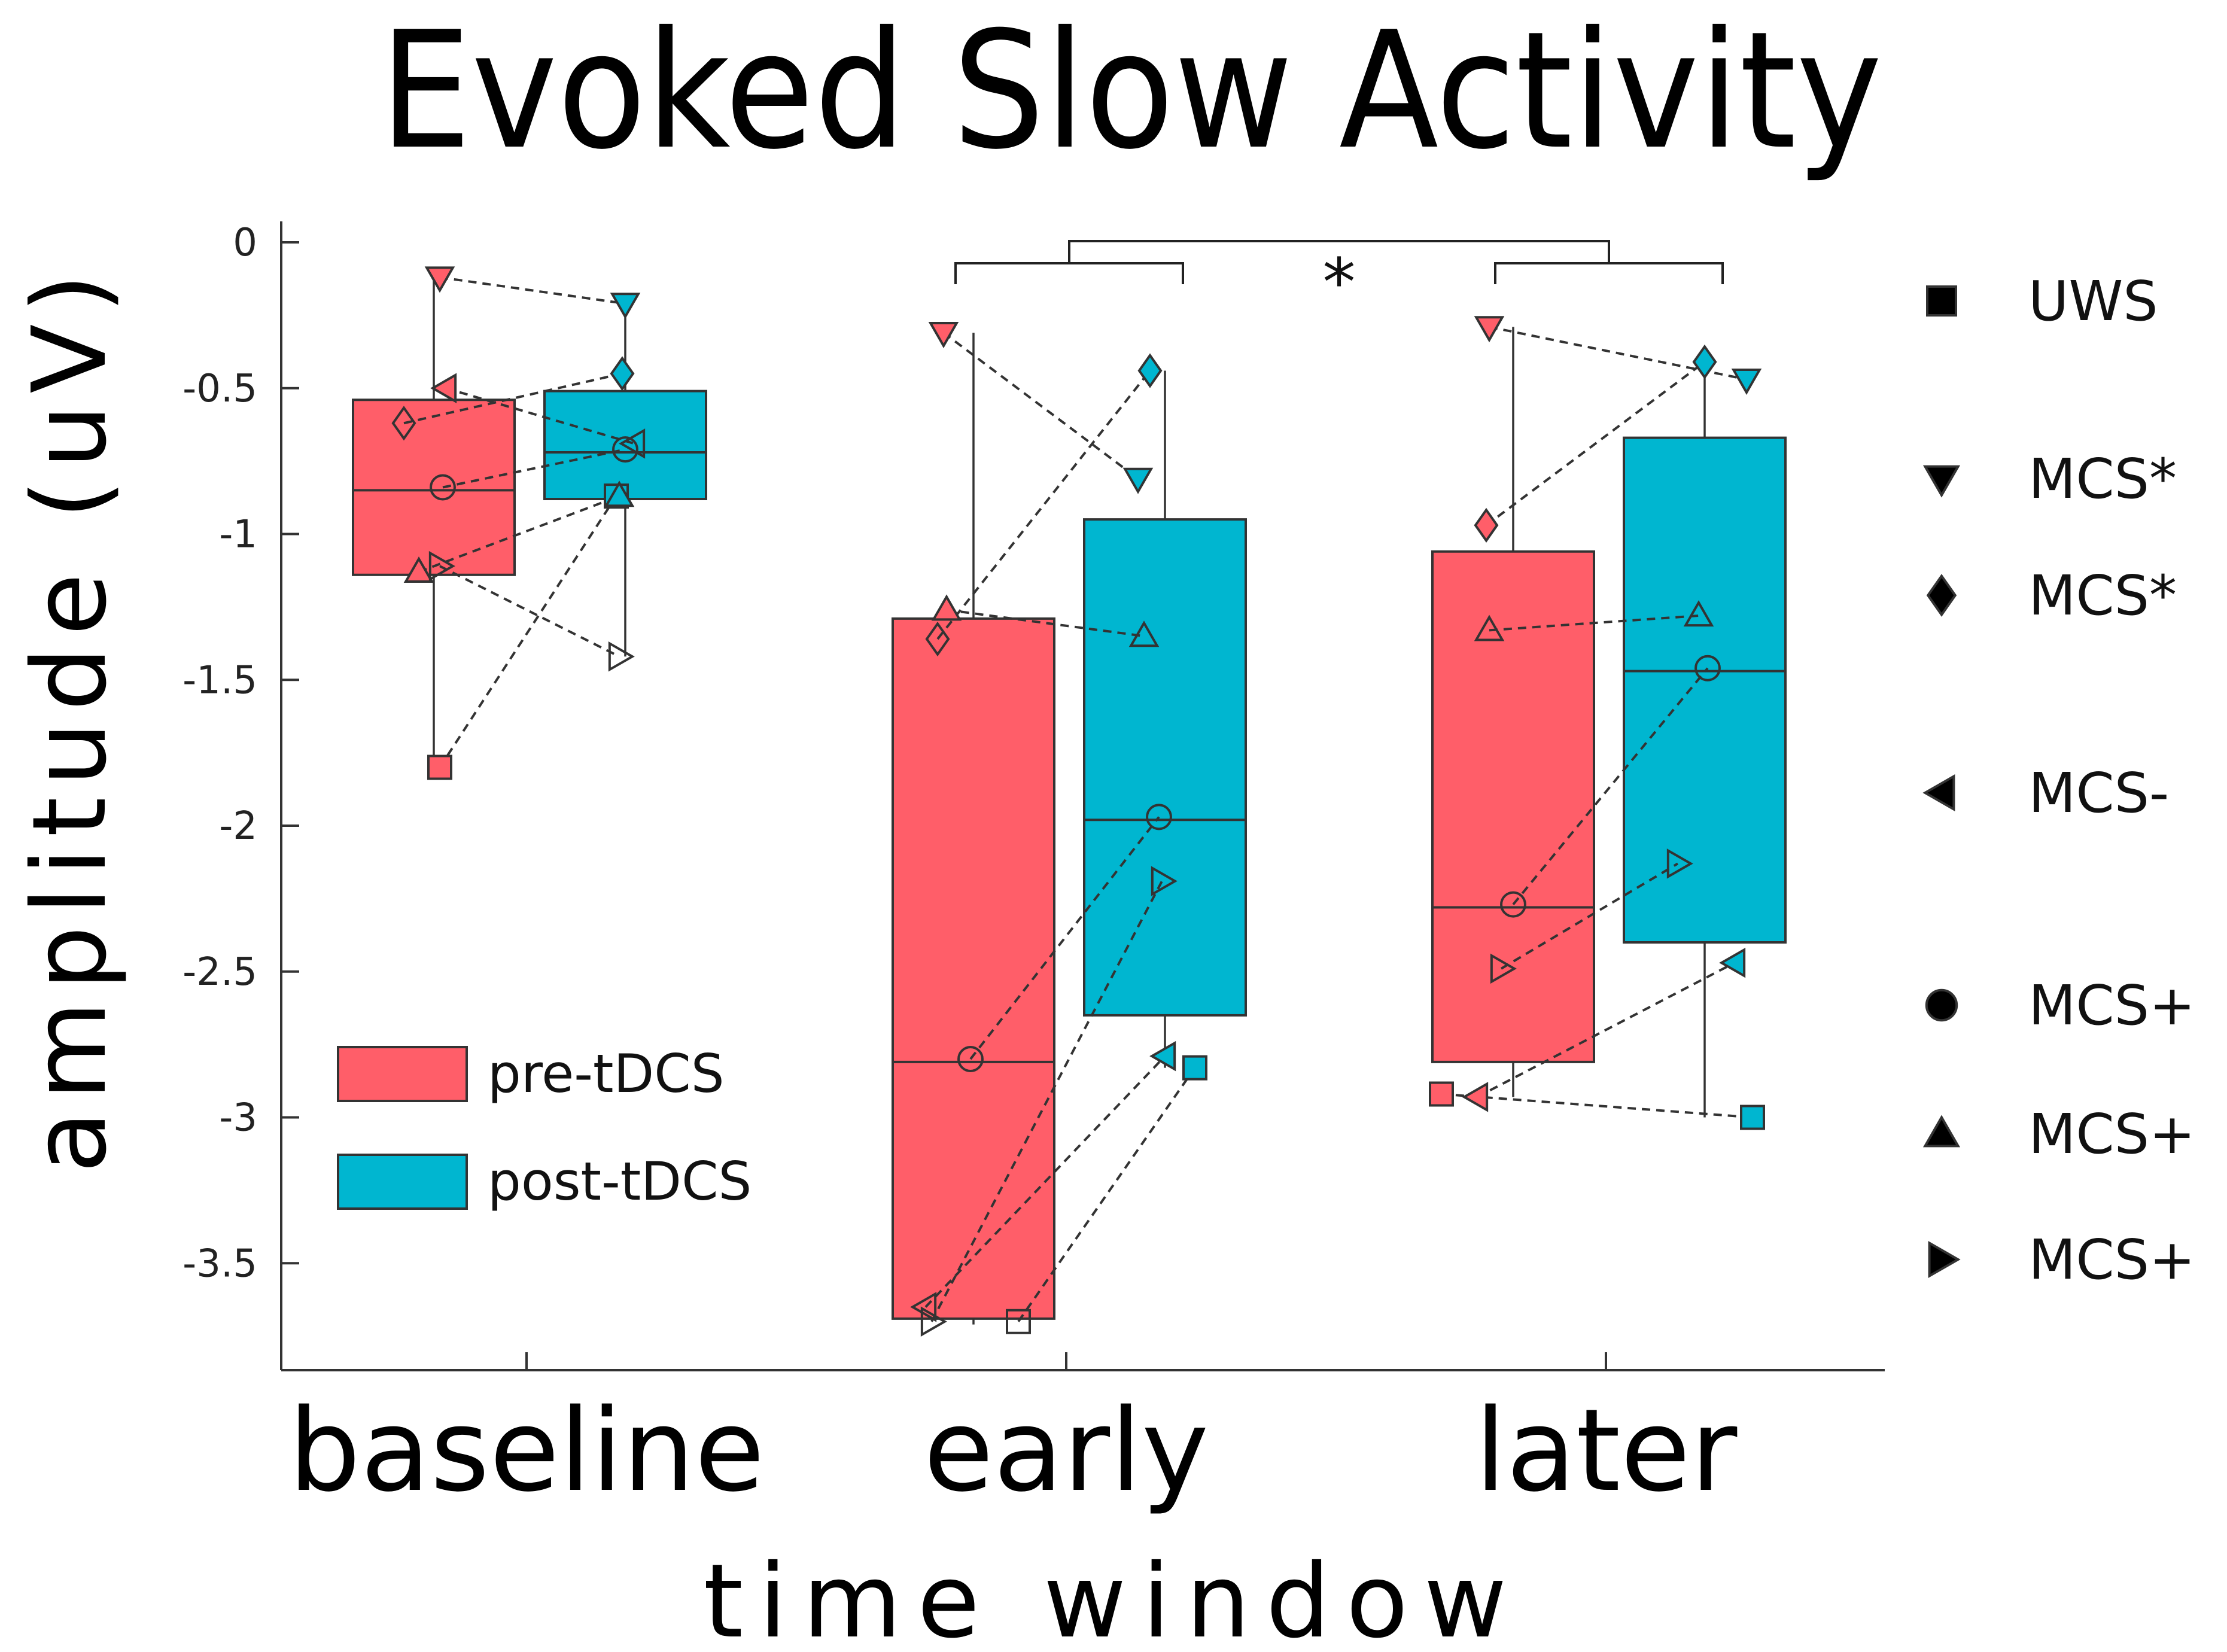 Image resolution: width=2227 pixels, height=1652 pixels. I want to click on marker-post-circle-early, so click(1159, 817).